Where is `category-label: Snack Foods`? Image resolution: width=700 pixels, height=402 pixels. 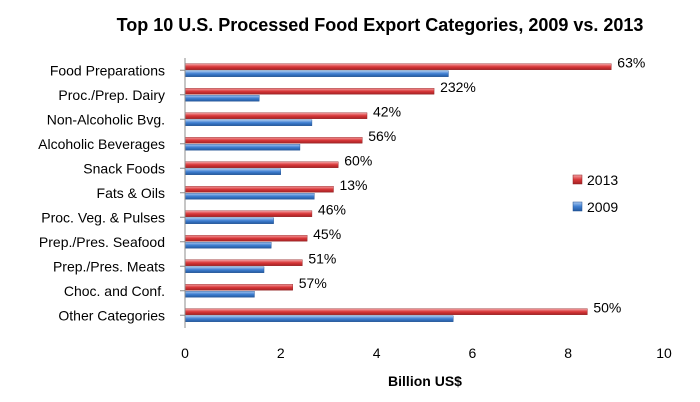
category-label: Snack Foods is located at coordinates (124, 168).